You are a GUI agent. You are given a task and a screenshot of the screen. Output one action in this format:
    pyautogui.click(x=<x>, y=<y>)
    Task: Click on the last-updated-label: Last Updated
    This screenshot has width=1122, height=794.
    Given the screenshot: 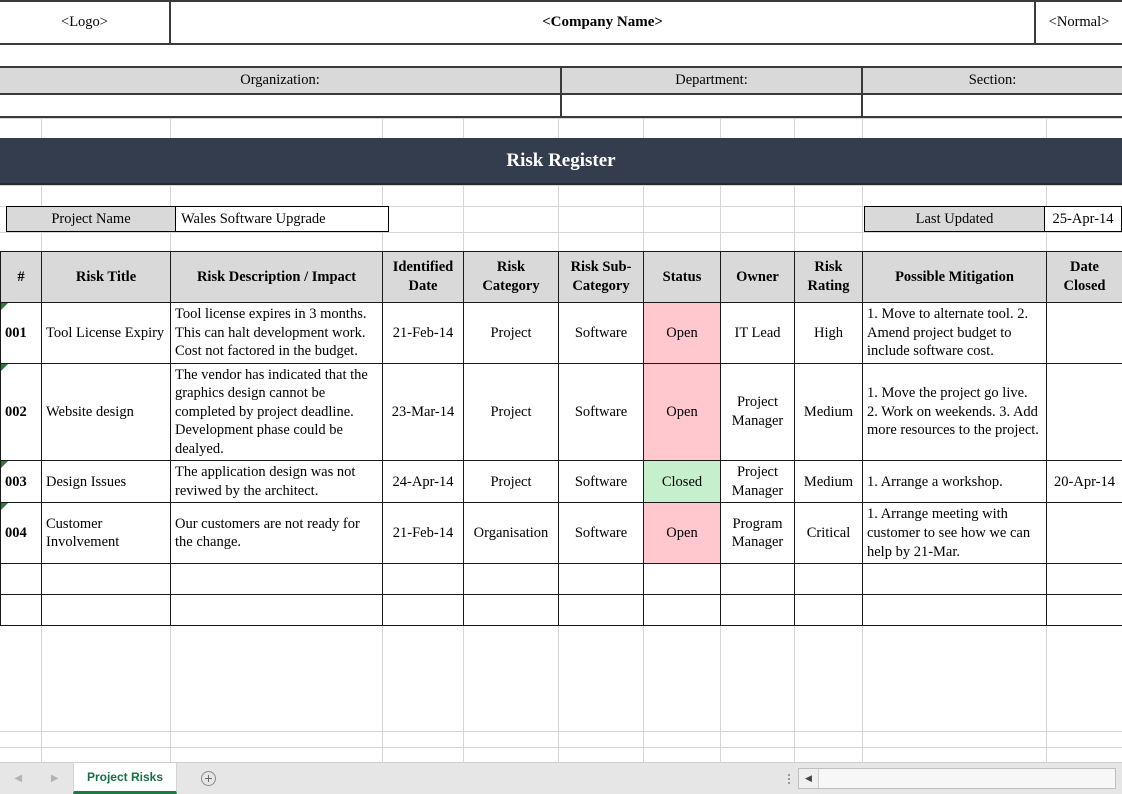 What is the action you would take?
    pyautogui.click(x=954, y=219)
    